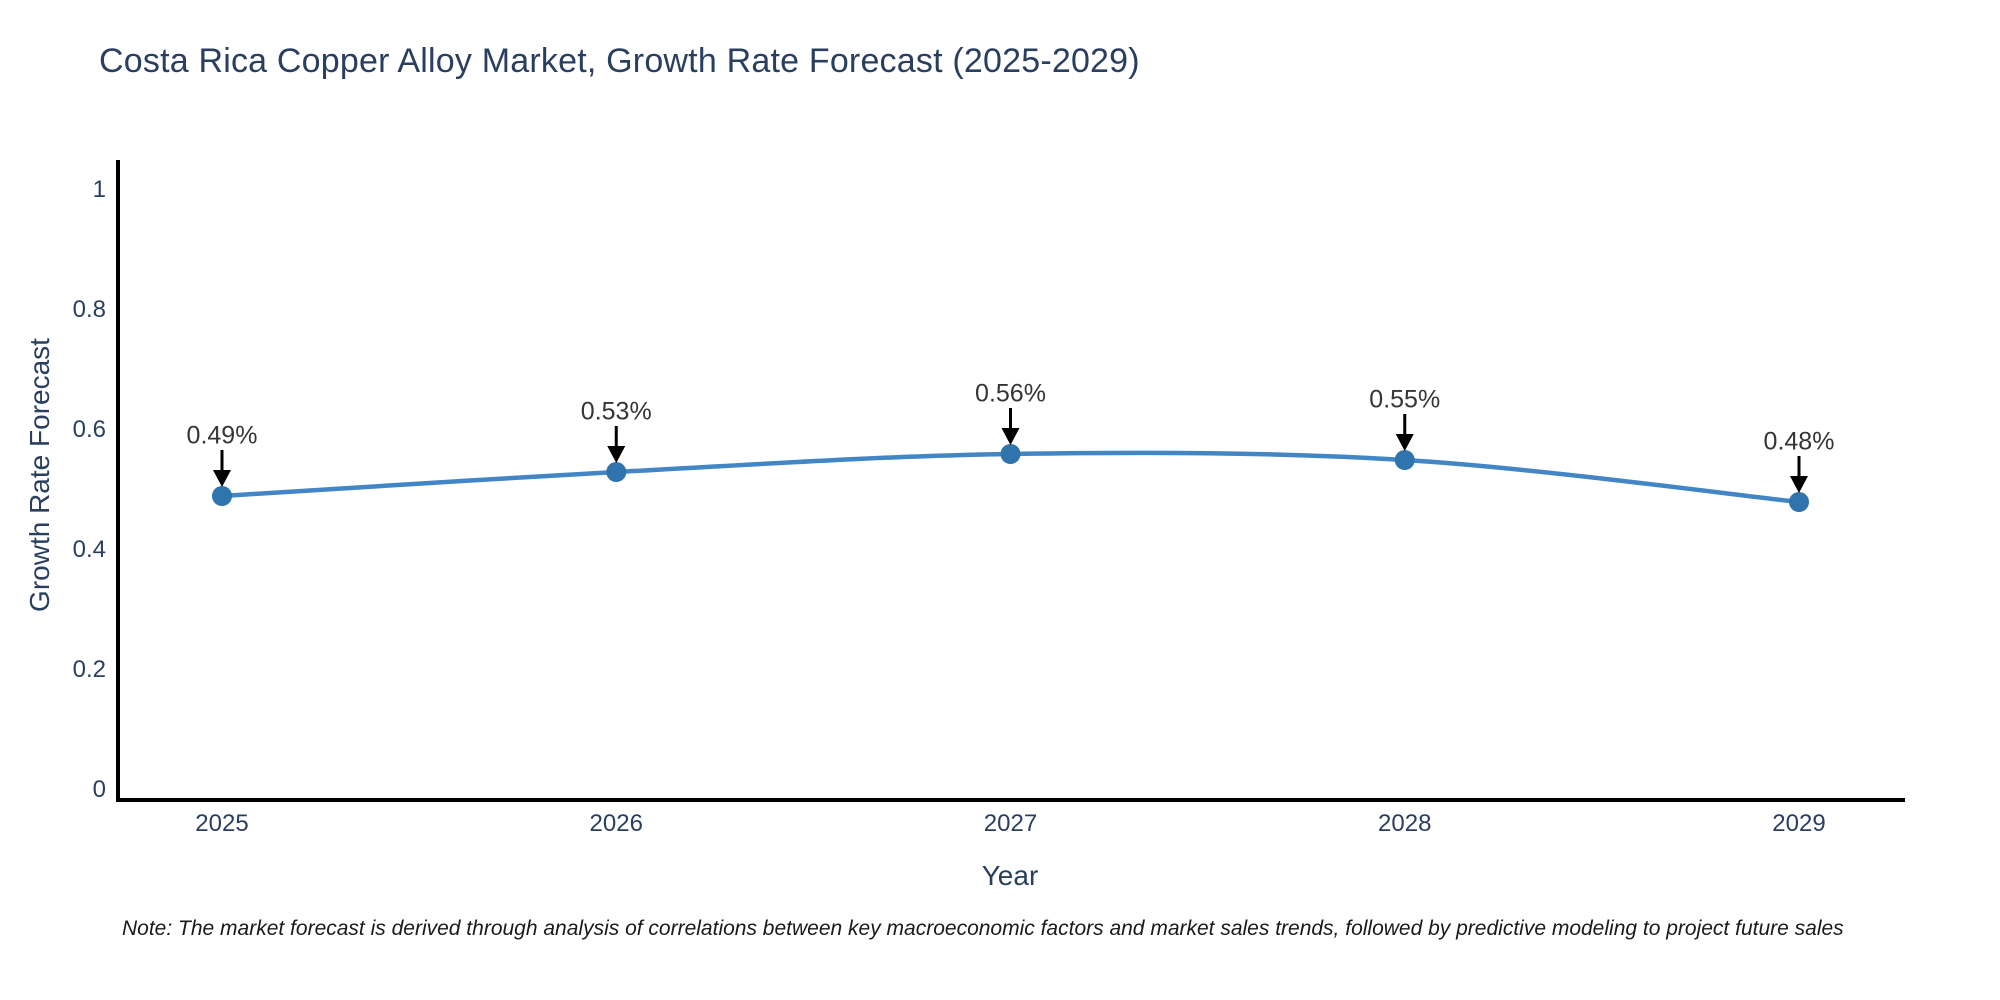  What do you see at coordinates (39, 475) in the screenshot?
I see `y-axis-title: Growth Rate Forecast` at bounding box center [39, 475].